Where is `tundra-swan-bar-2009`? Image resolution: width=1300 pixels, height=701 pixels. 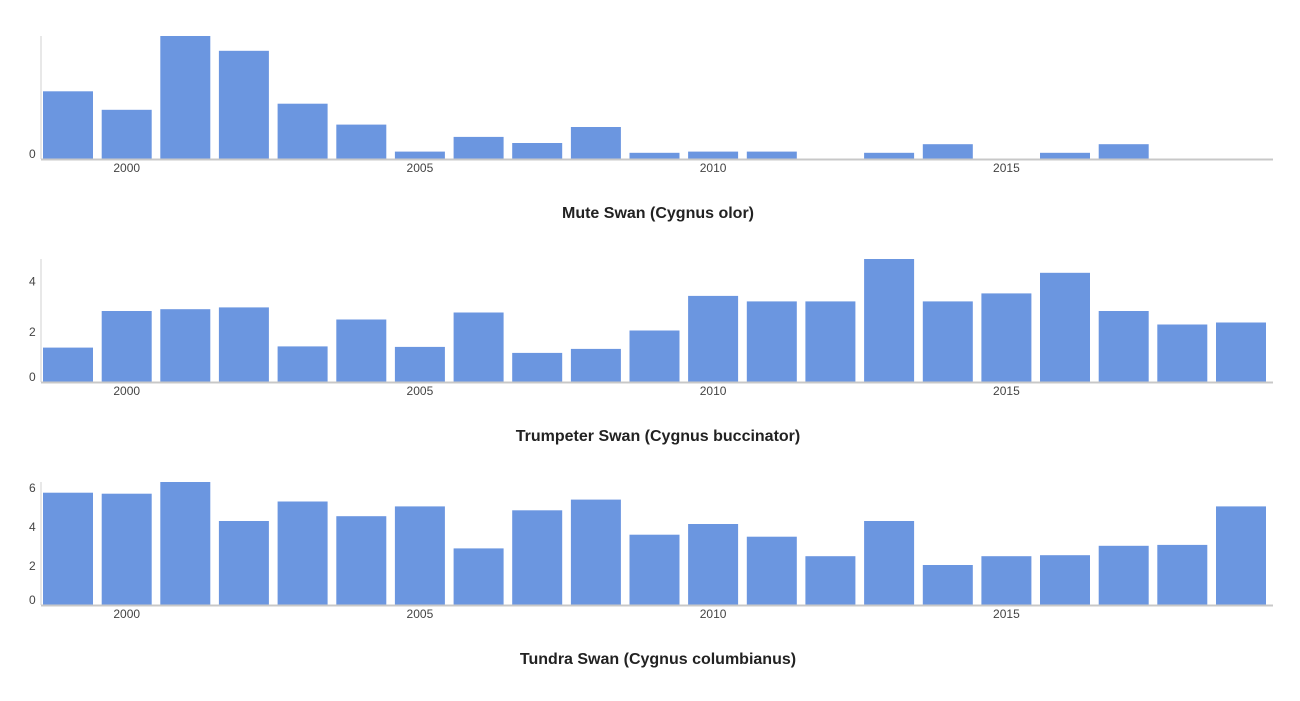
tundra-swan-bar-2009 is located at coordinates (654, 569).